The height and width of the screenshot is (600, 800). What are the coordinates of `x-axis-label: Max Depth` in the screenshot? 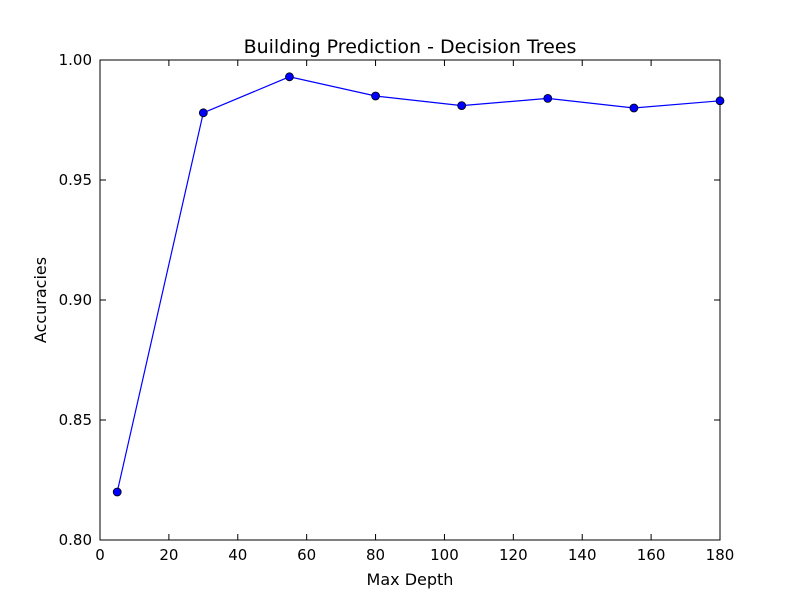 It's located at (410, 579).